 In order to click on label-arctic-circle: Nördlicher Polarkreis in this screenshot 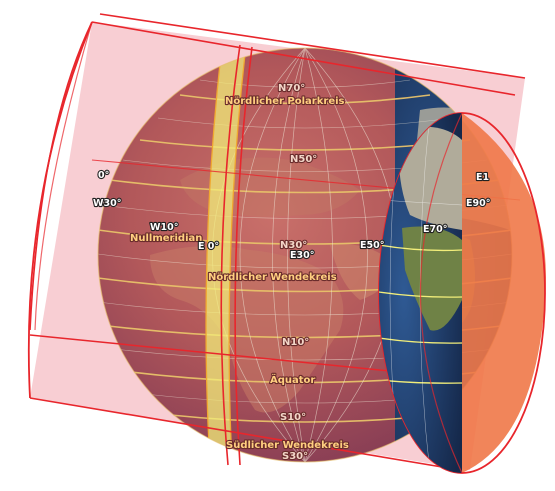, I will do `click(285, 101)`.